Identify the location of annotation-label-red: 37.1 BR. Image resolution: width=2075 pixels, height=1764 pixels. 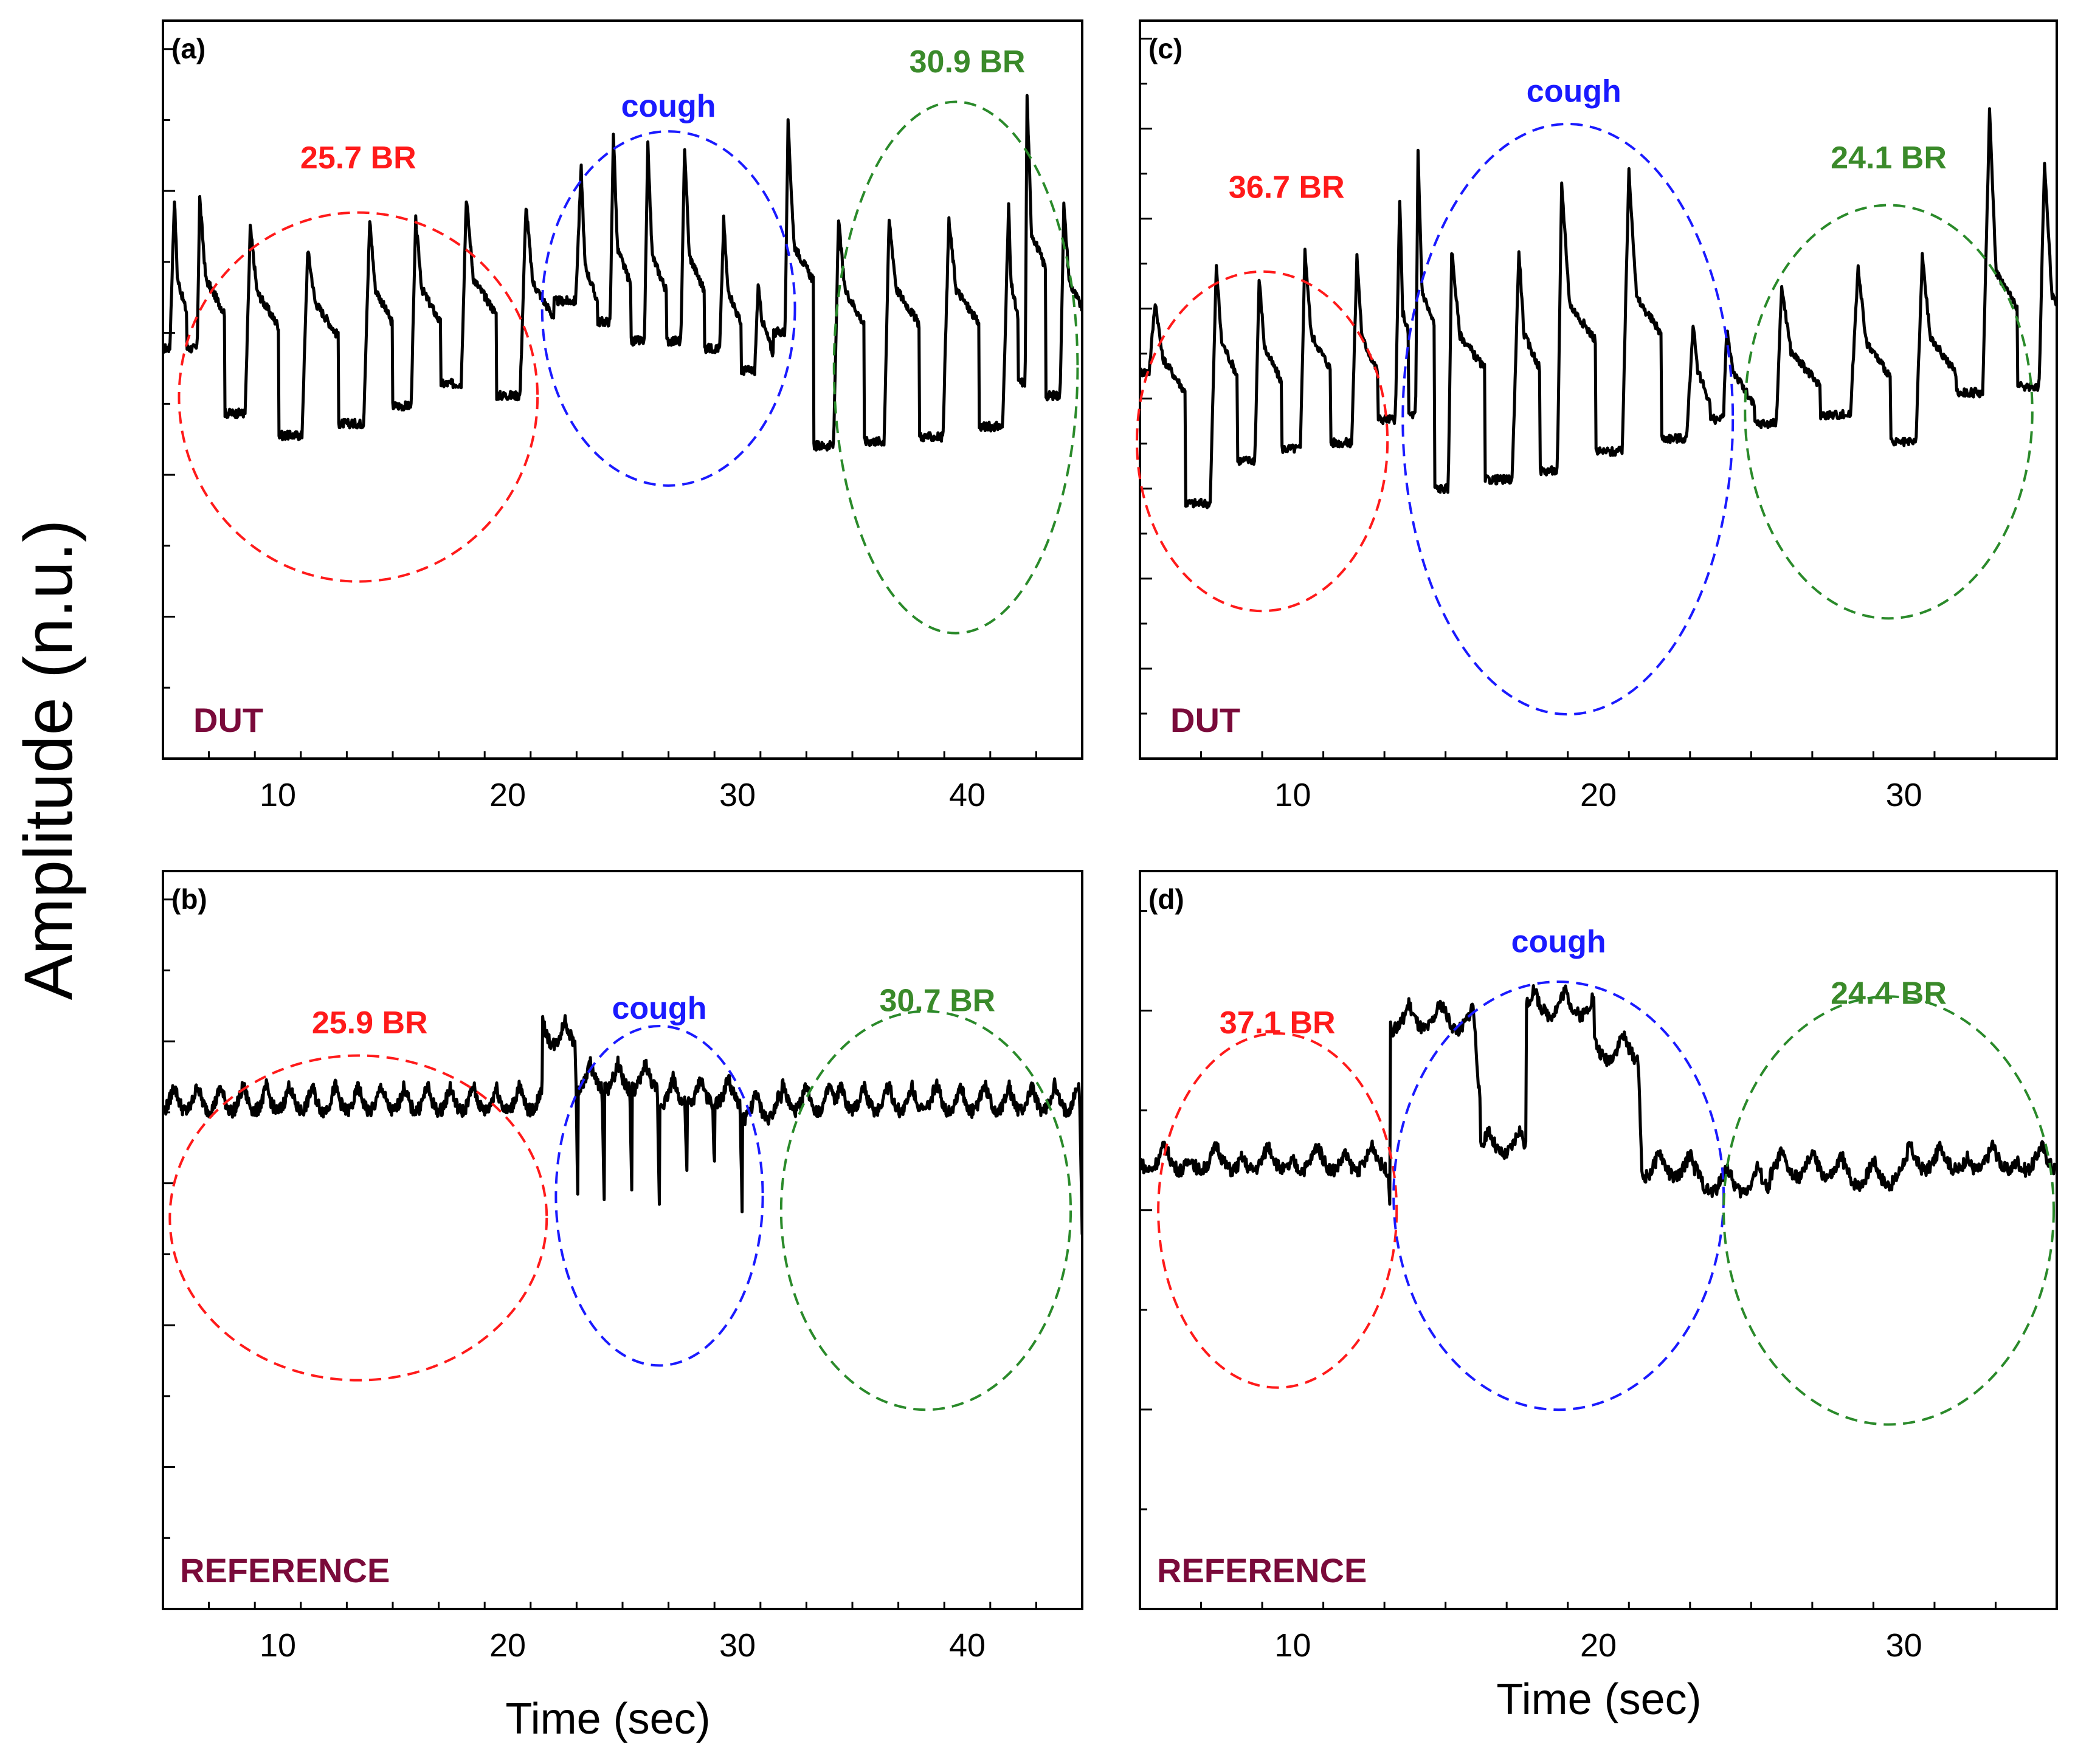
(1278, 1023).